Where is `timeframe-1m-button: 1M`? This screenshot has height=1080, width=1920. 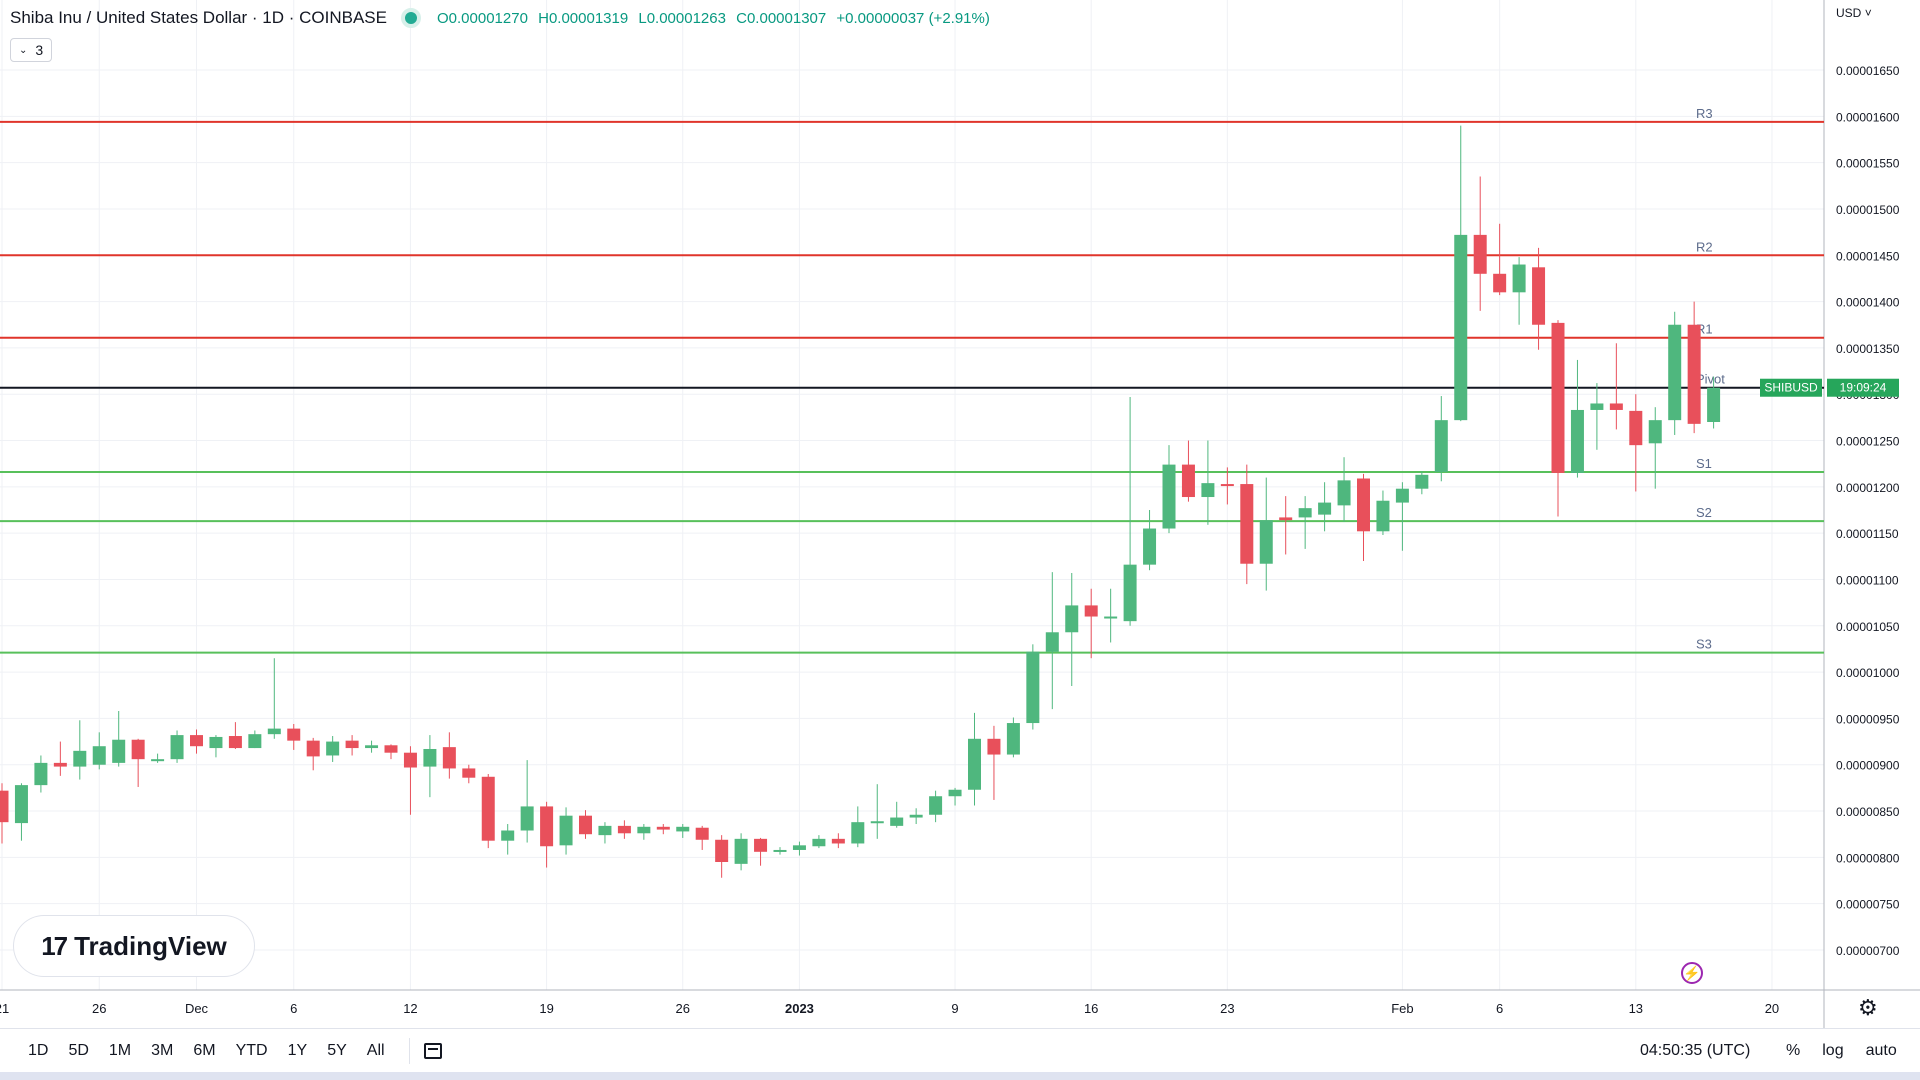 timeframe-1m-button: 1M is located at coordinates (120, 1050).